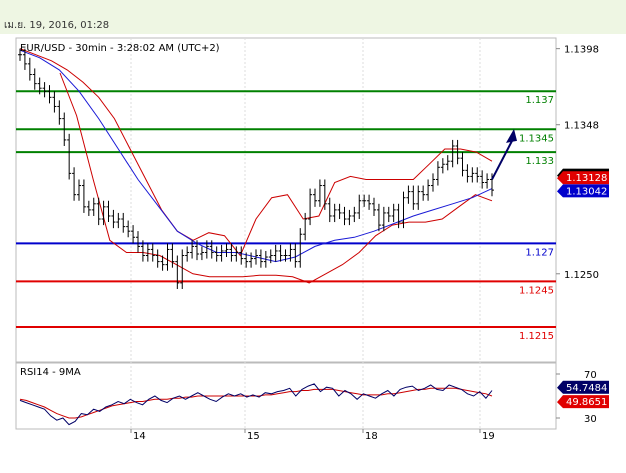 The image size is (626, 473). Describe the element at coordinates (256, 404) in the screenshot. I see `rsi-line` at that location.